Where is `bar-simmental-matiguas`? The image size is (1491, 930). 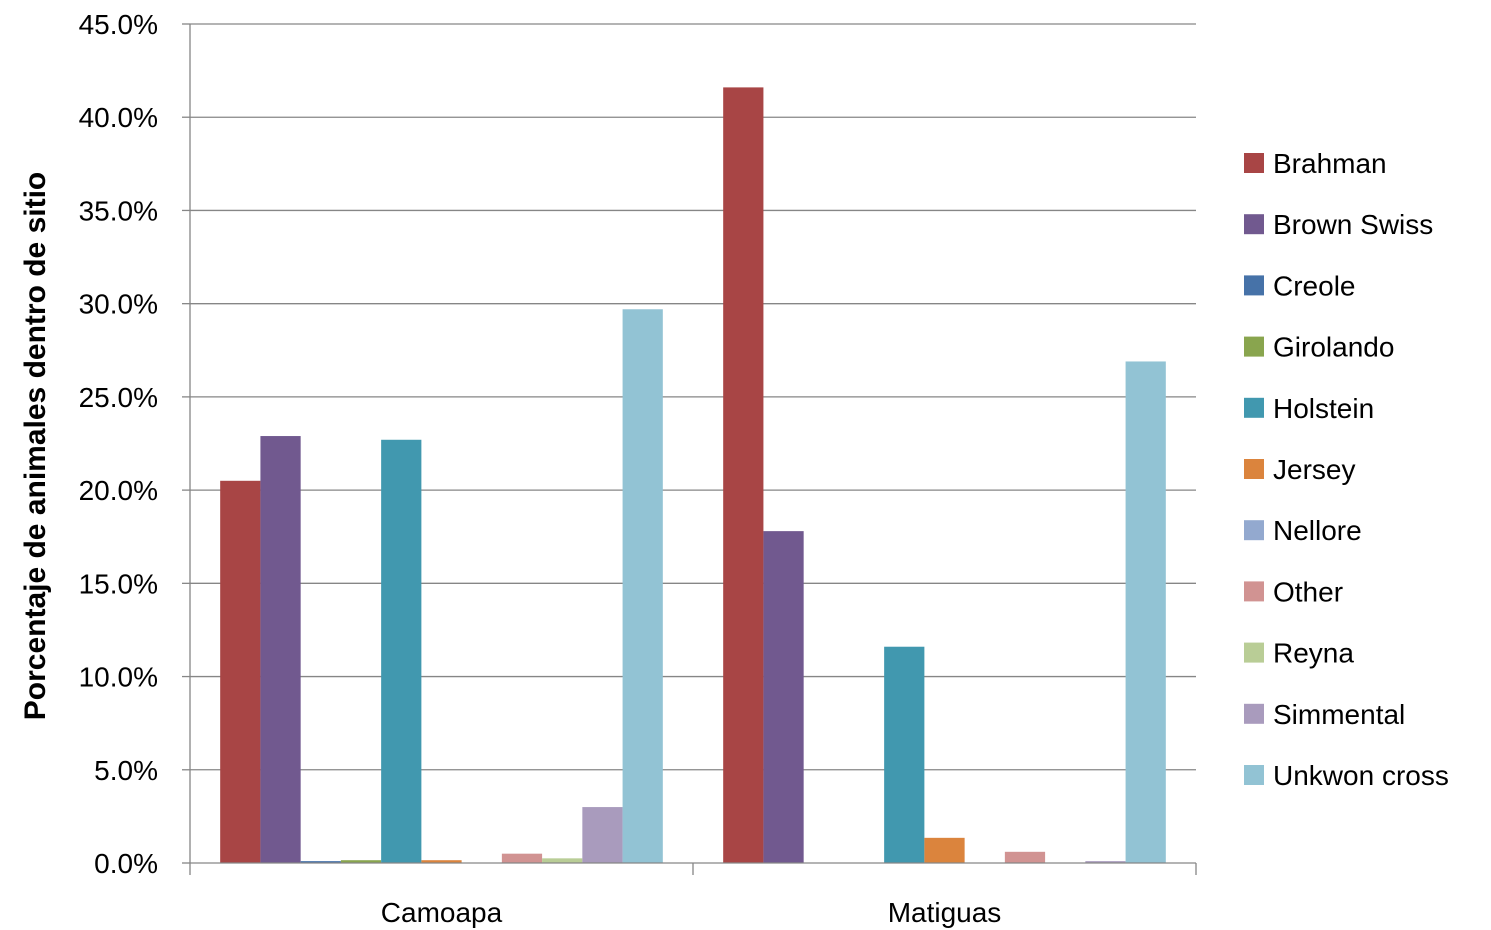
bar-simmental-matiguas is located at coordinates (1105, 862).